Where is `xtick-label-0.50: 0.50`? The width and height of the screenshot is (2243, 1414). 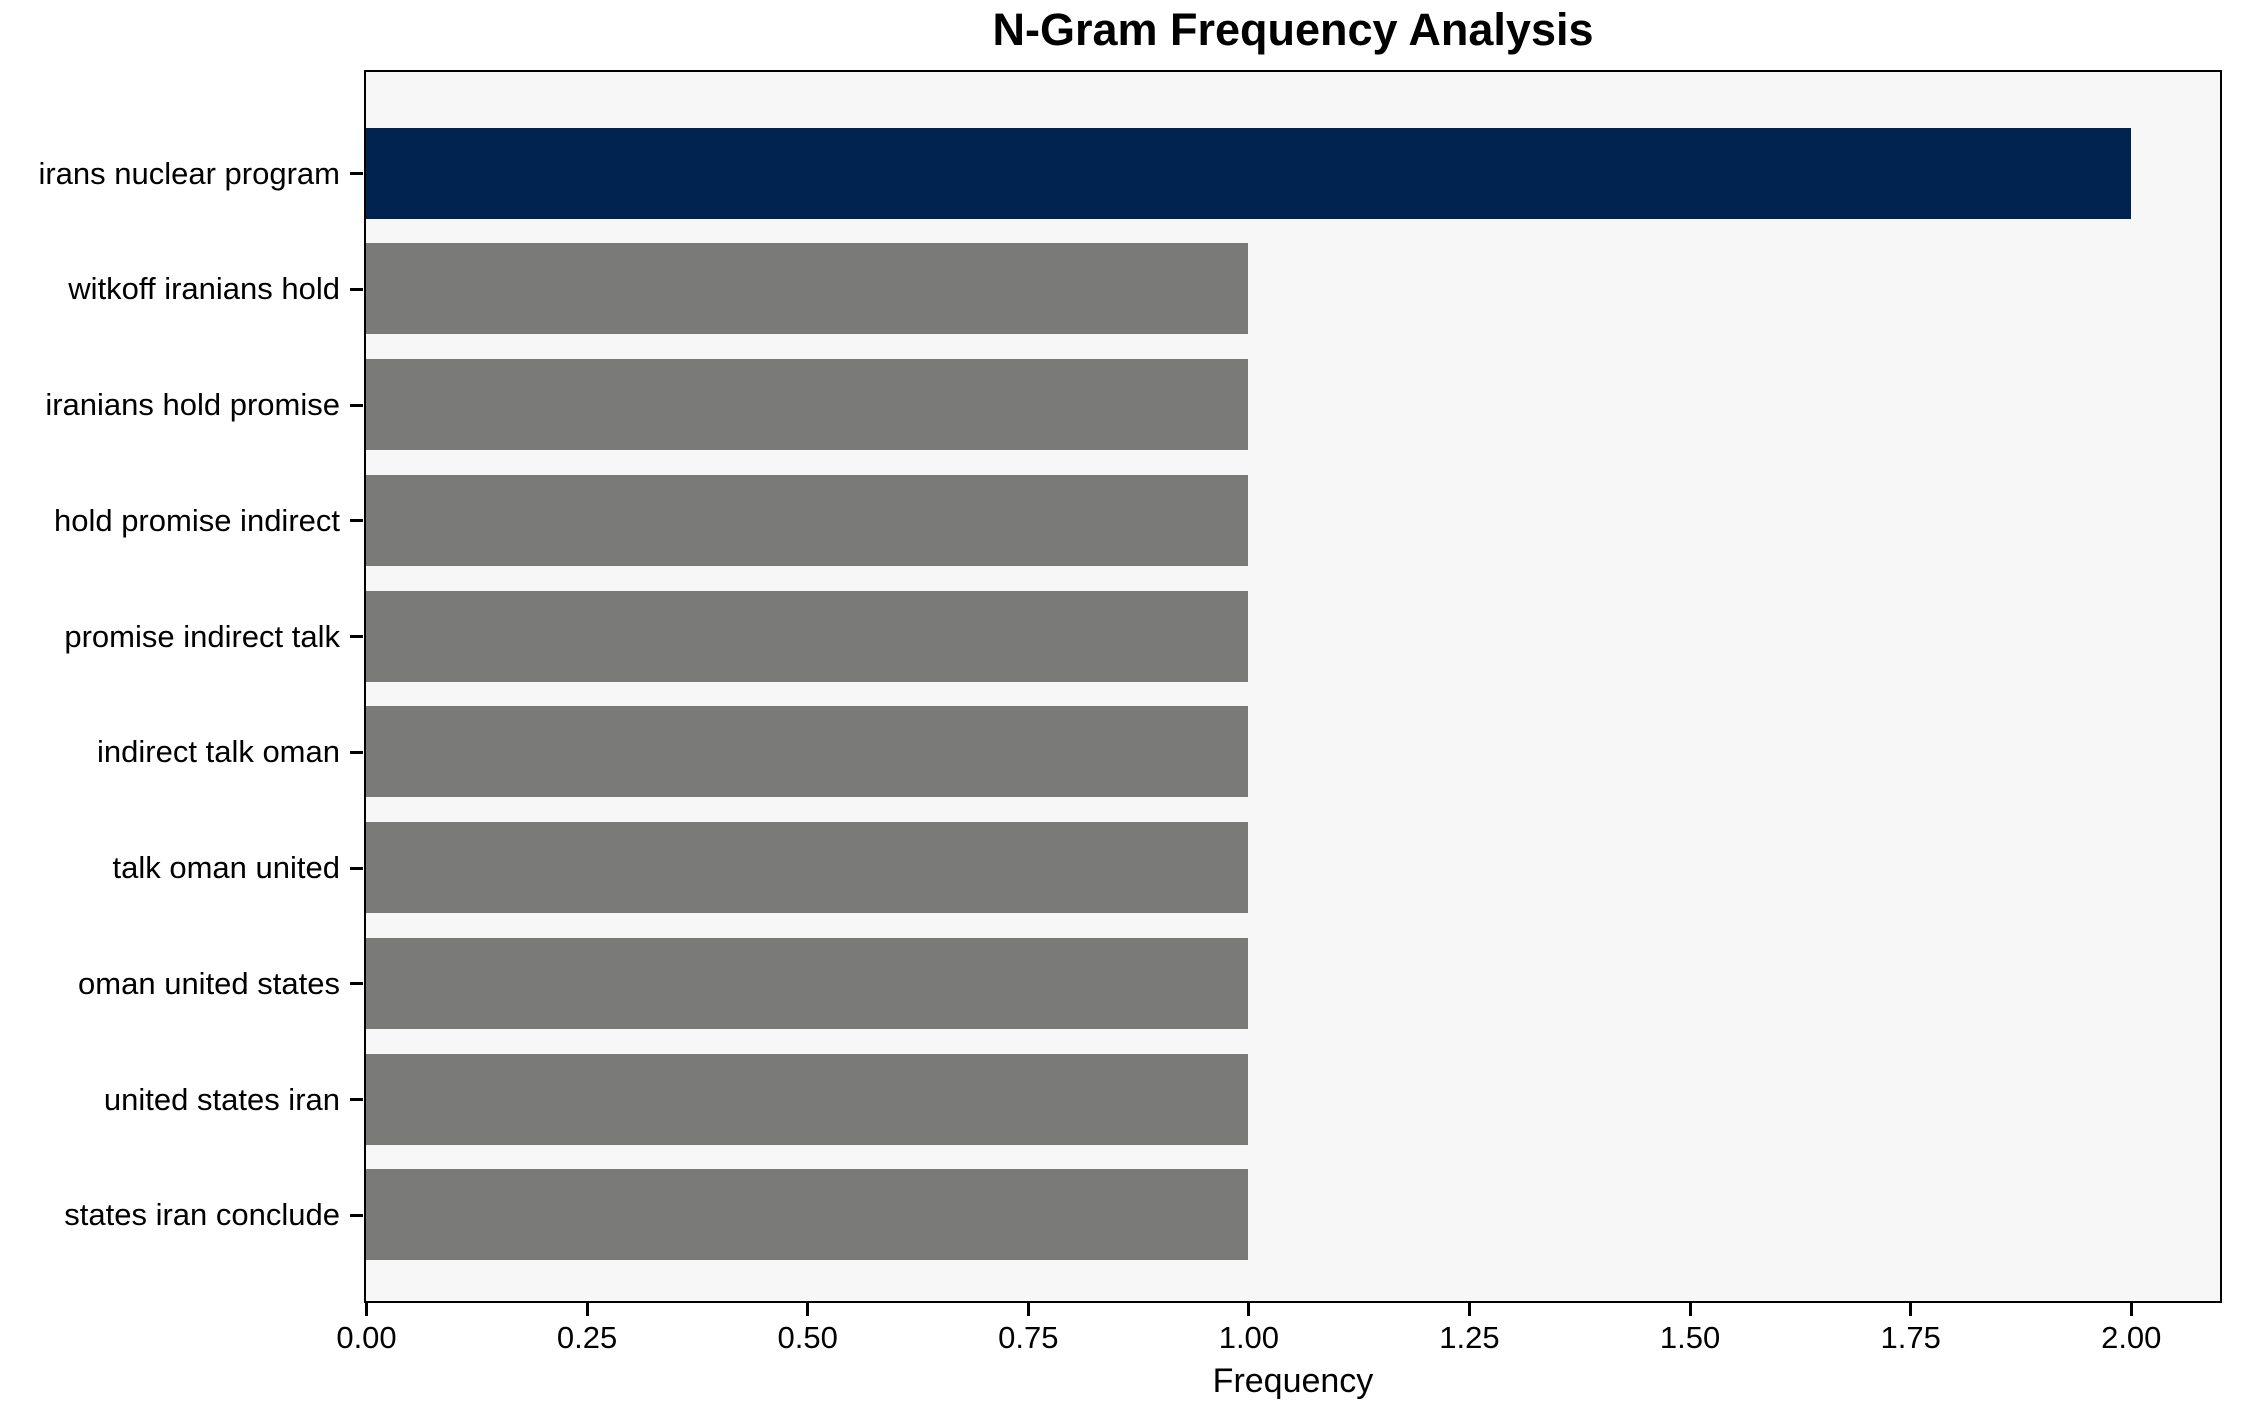 xtick-label-0.50: 0.50 is located at coordinates (807, 1337).